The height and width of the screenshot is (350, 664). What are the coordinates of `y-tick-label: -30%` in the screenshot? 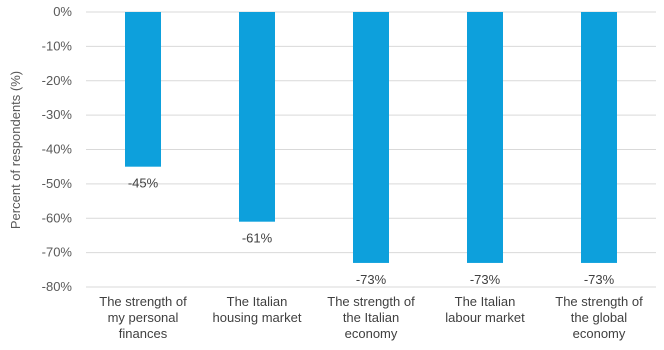 It's located at (57, 114).